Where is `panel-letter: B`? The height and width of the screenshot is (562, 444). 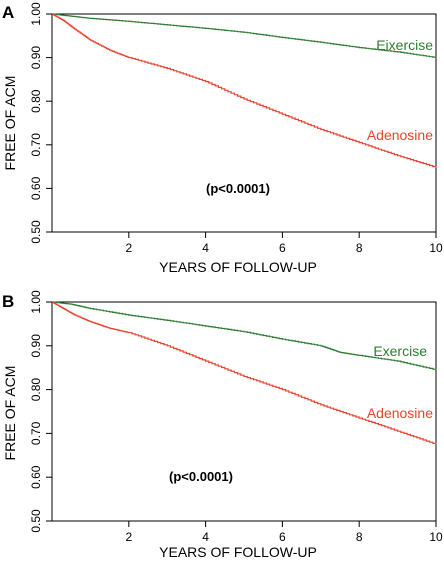
panel-letter: B is located at coordinates (8, 301).